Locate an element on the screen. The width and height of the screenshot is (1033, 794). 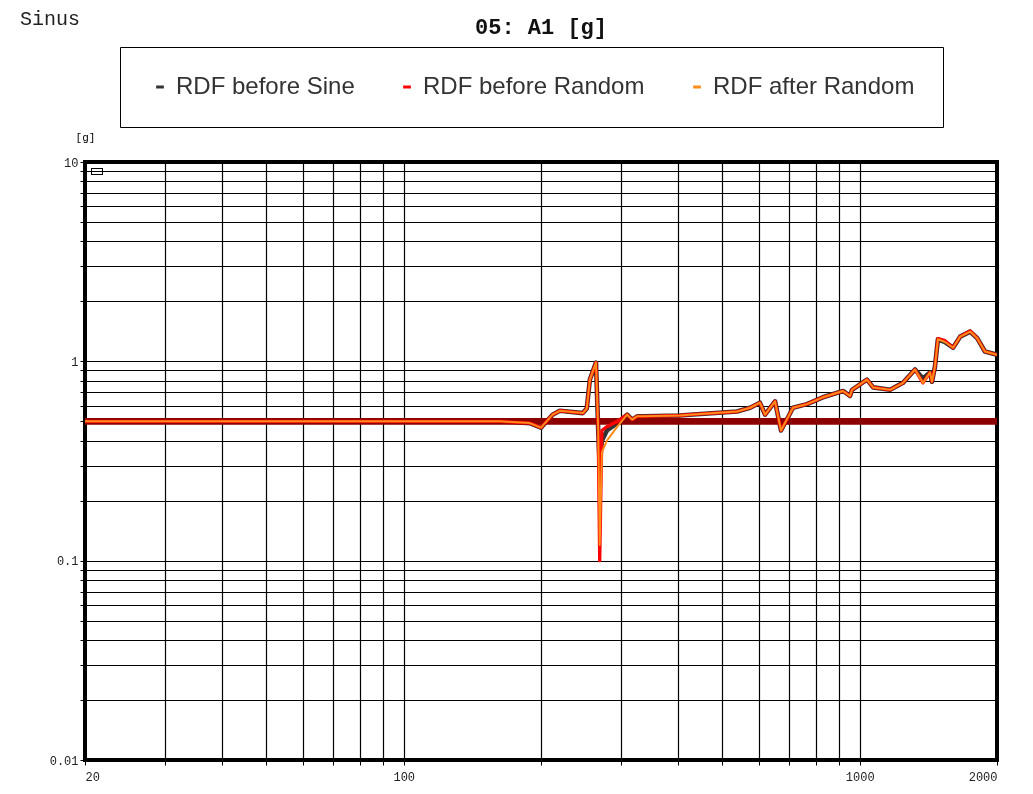
legend-label: RDF before Random is located at coordinates (534, 85).